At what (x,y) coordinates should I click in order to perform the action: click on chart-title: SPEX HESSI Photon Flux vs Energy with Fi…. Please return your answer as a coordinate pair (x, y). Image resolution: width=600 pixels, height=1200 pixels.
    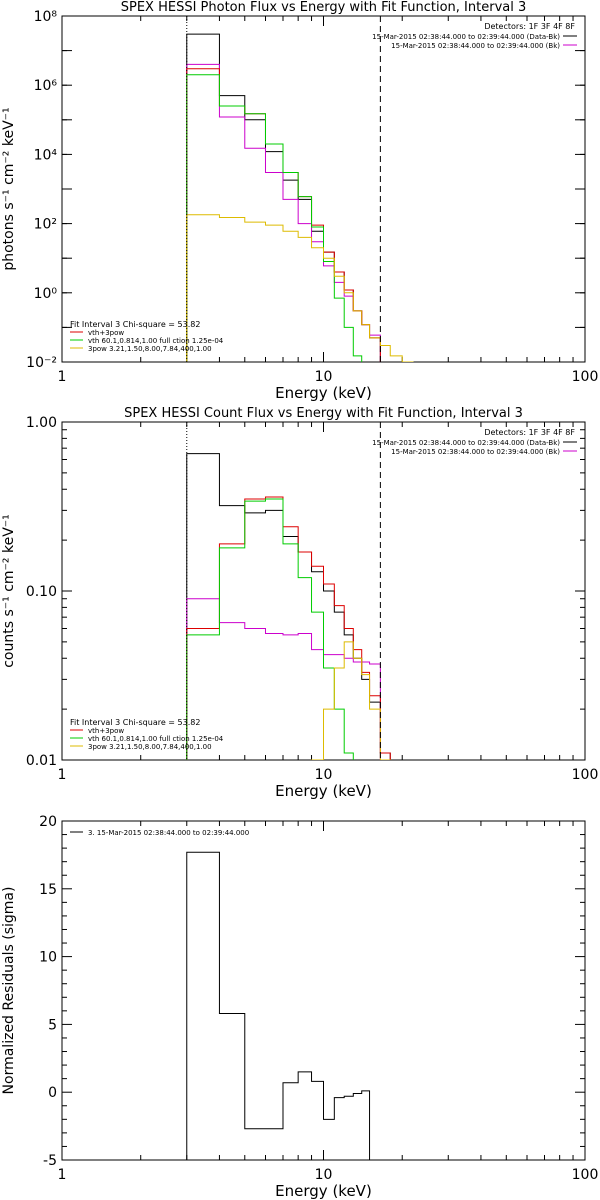
    Looking at the image, I should click on (324, 7).